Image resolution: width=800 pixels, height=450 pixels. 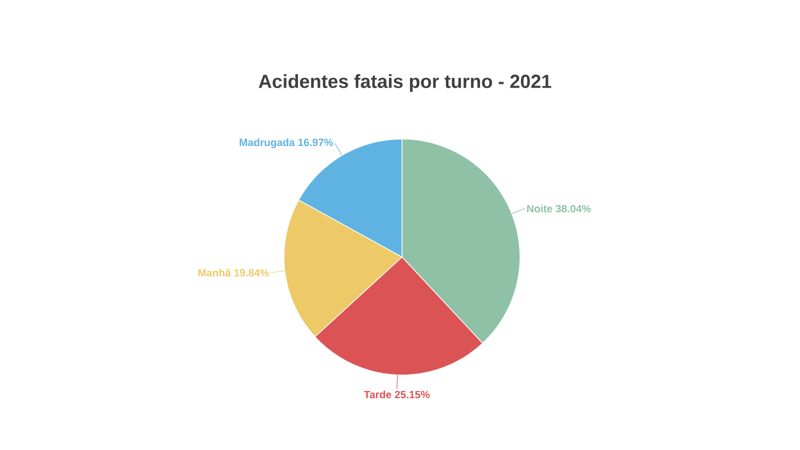 I want to click on data-label: 25.15%, so click(x=412, y=394).